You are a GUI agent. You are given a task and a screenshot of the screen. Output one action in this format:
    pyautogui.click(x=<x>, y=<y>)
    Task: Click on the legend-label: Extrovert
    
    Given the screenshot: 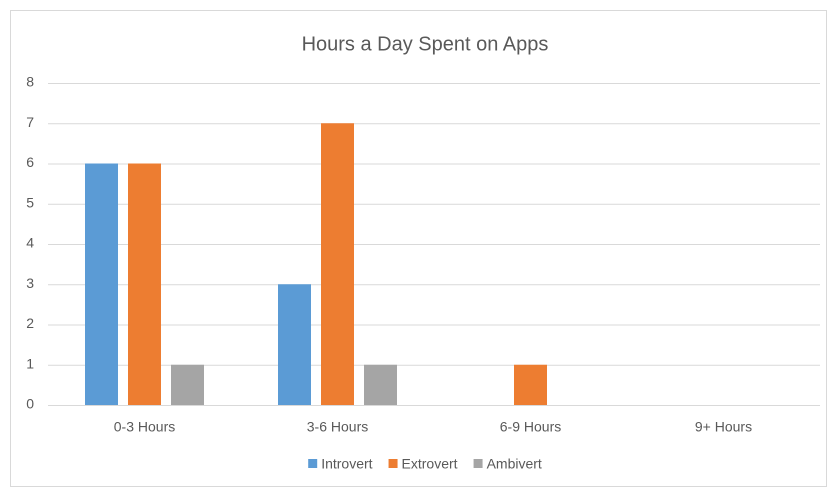 What is the action you would take?
    pyautogui.click(x=430, y=464)
    